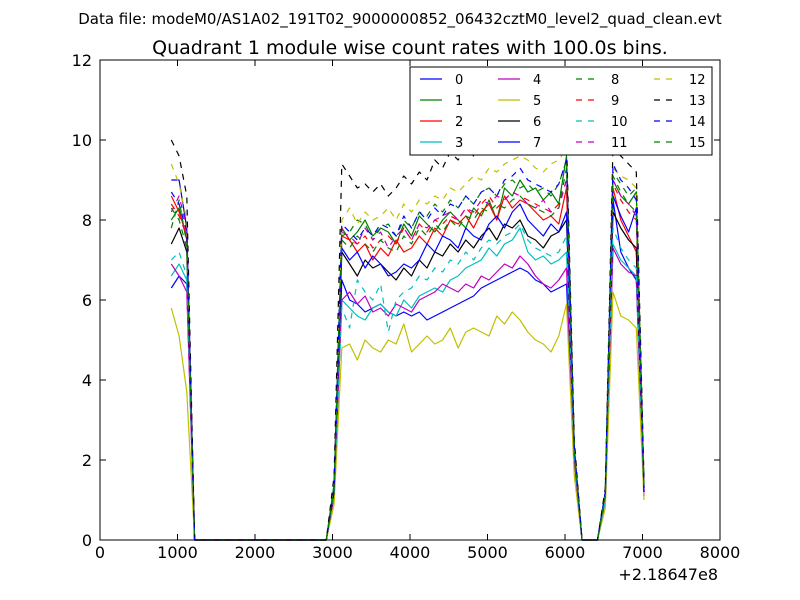 Image resolution: width=800 pixels, height=600 pixels. I want to click on y-tick-label: 8, so click(87, 220).